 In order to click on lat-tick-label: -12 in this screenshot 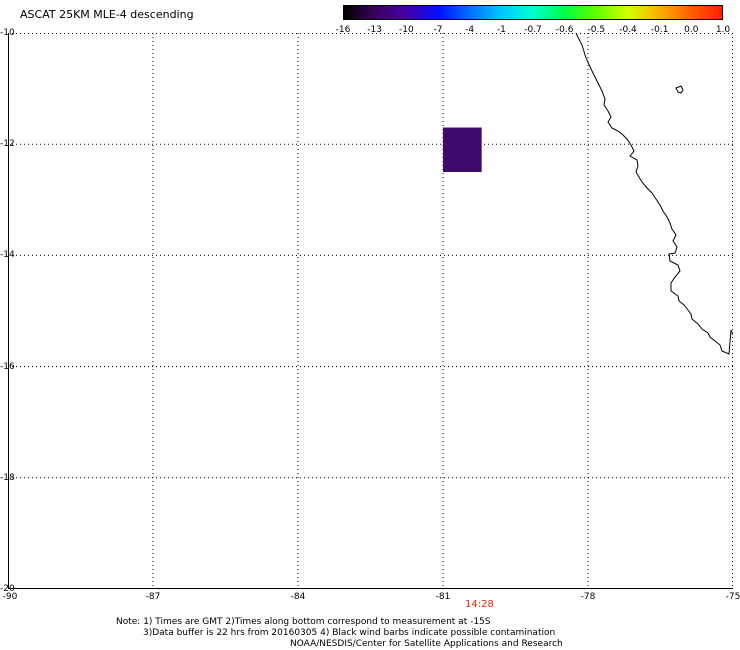, I will do `click(7, 144)`.